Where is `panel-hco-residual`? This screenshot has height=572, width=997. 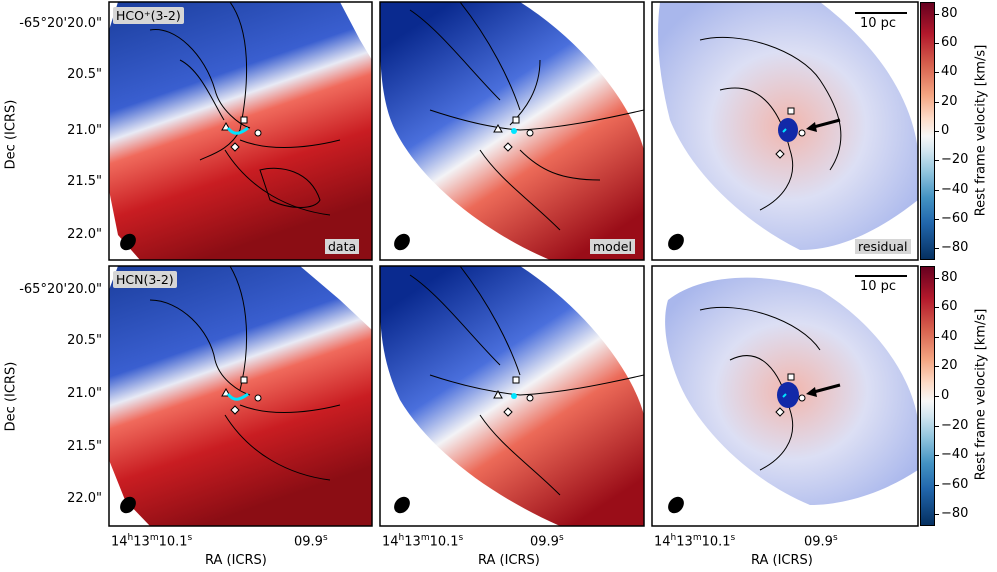
panel-hco-residual is located at coordinates (788, 126).